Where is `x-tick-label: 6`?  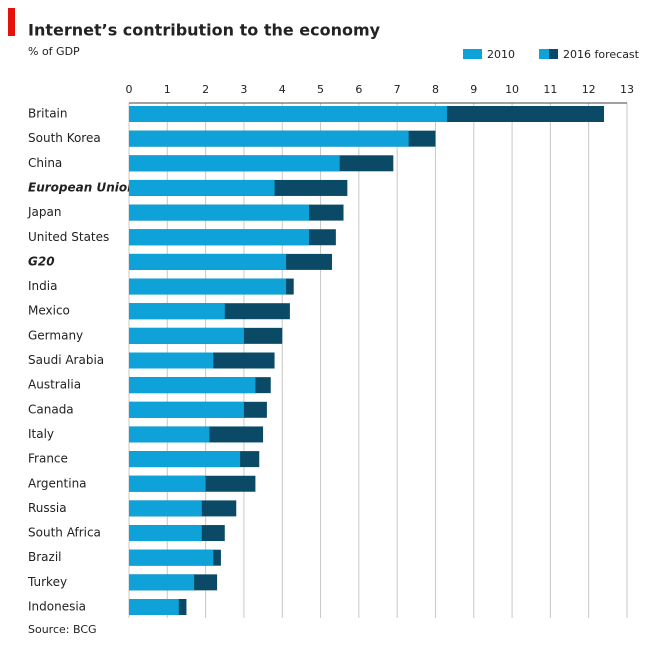
x-tick-label: 6 is located at coordinates (358, 89).